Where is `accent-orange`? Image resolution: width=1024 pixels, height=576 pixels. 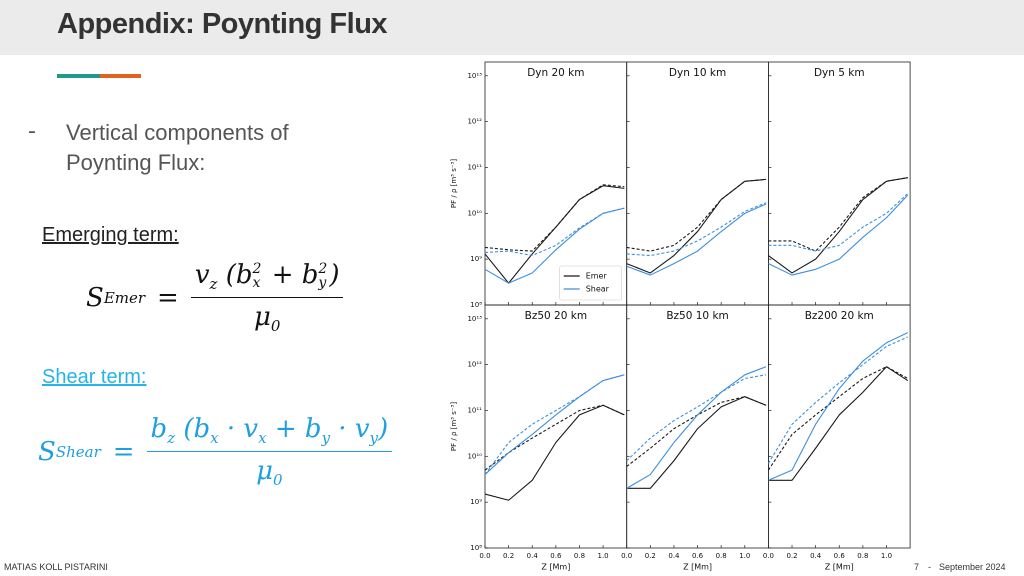 accent-orange is located at coordinates (120, 76).